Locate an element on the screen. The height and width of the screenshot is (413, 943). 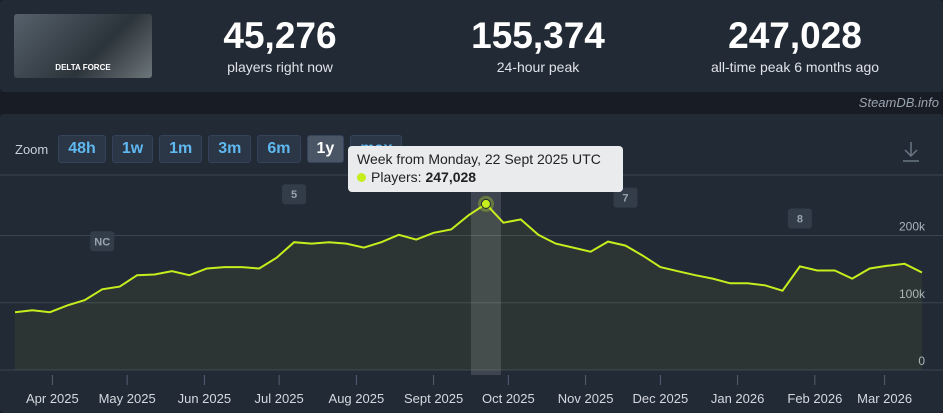
stat: 155,374 24-hour peak is located at coordinates (538, 44).